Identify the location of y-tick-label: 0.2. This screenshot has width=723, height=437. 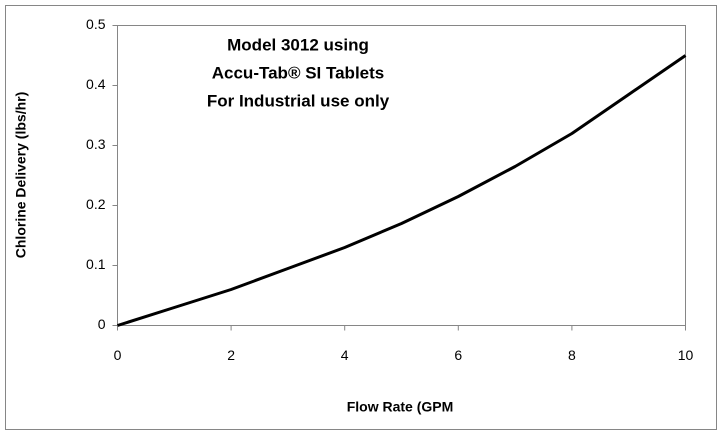
(96, 204).